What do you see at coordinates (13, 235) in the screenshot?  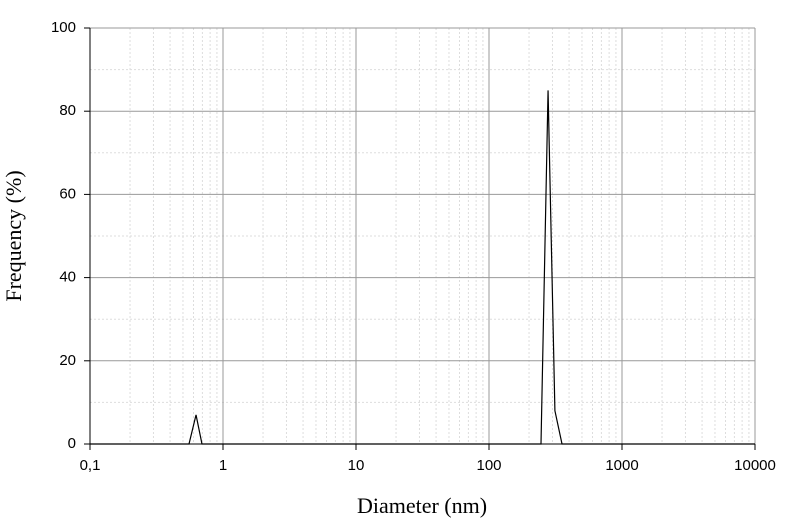 I see `y-axis-label: Frequency (%)` at bounding box center [13, 235].